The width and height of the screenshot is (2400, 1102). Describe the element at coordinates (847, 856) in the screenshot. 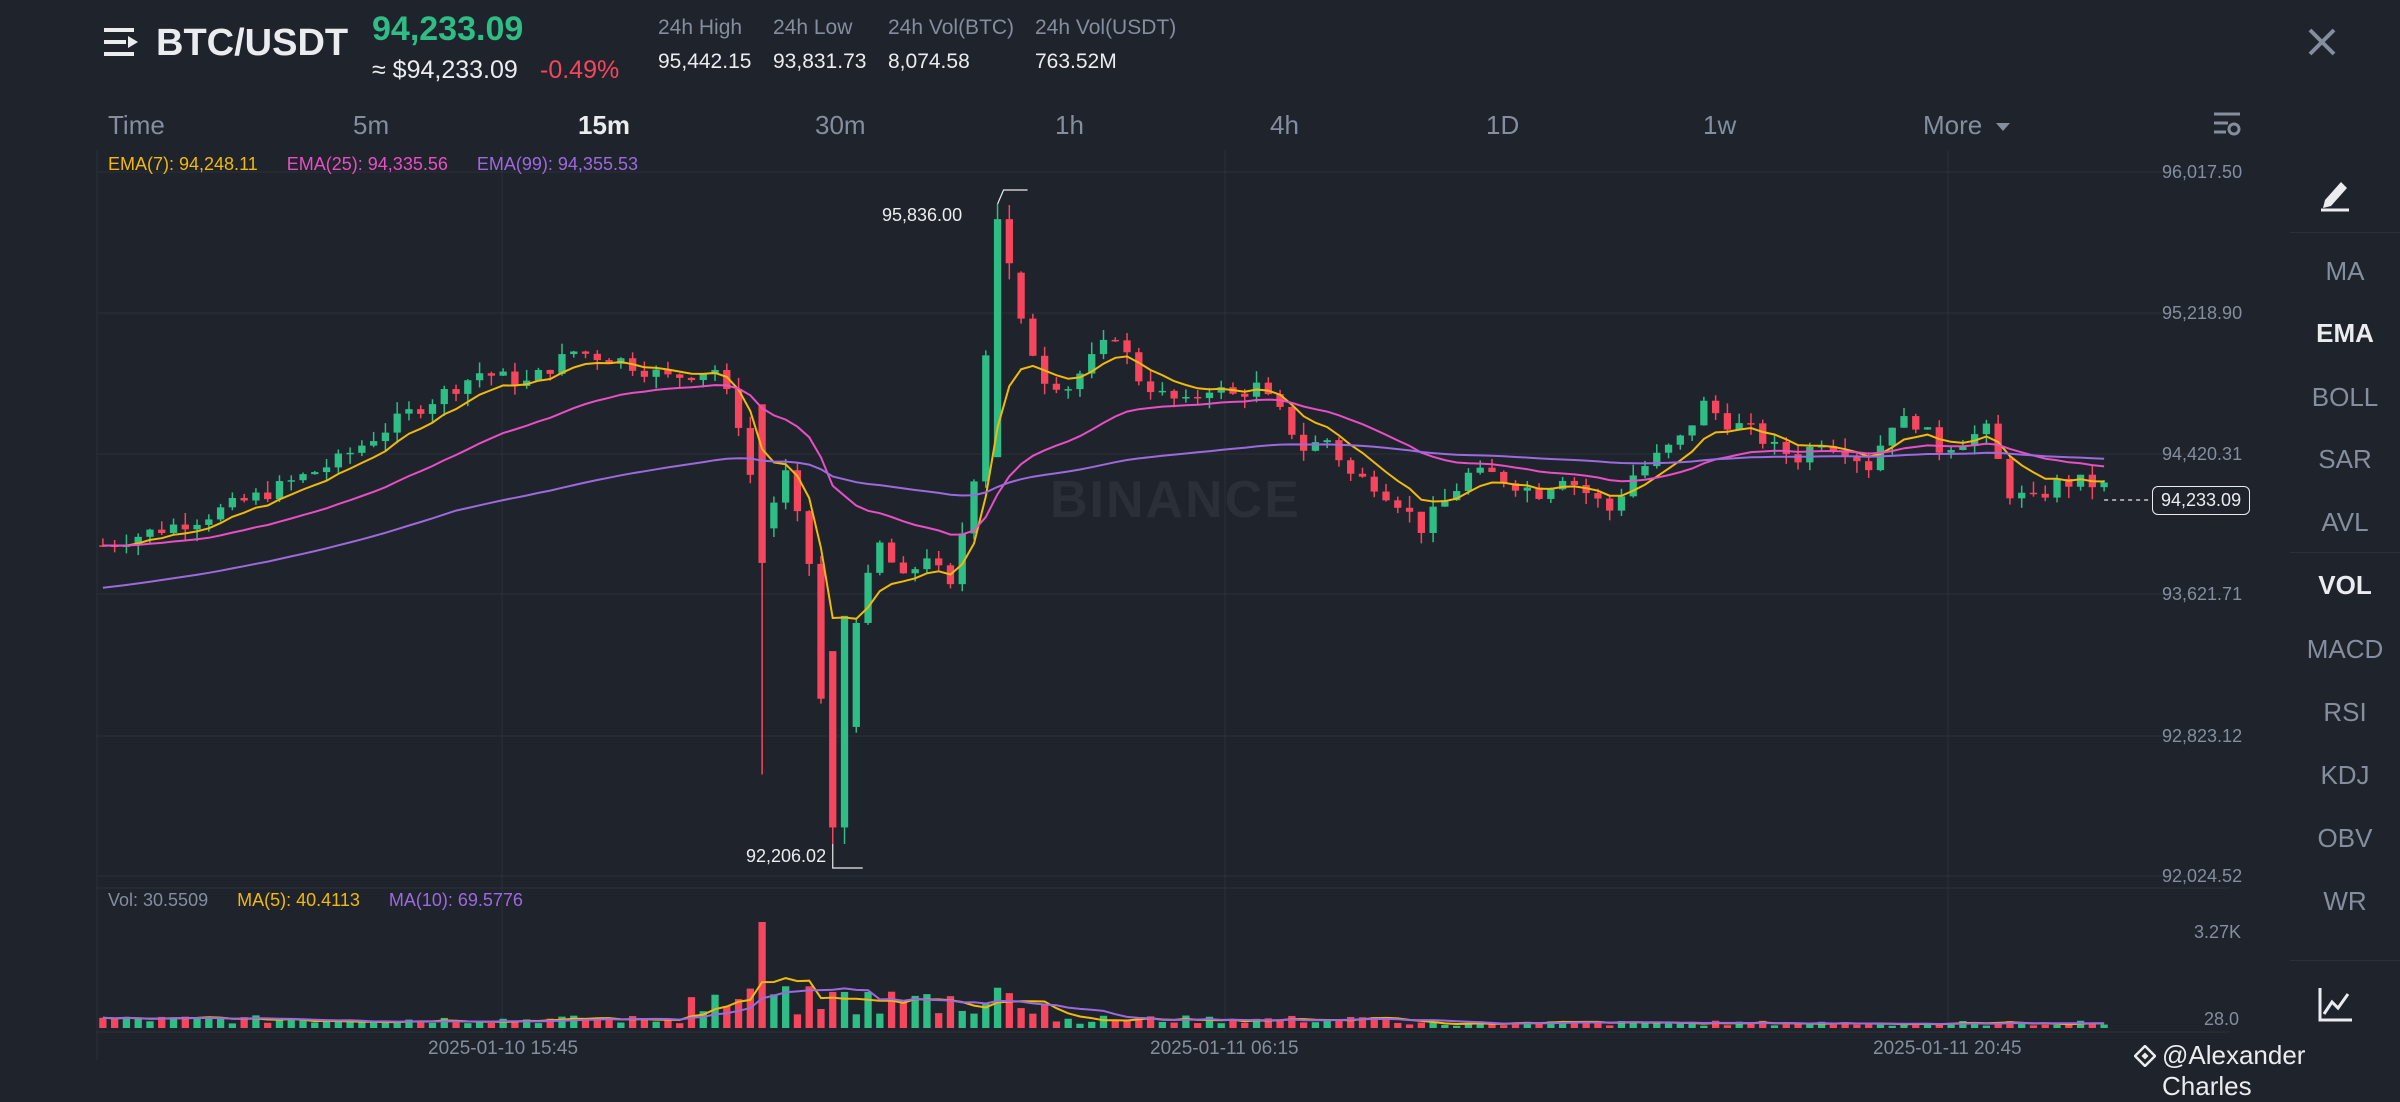

I see `low-marker` at that location.